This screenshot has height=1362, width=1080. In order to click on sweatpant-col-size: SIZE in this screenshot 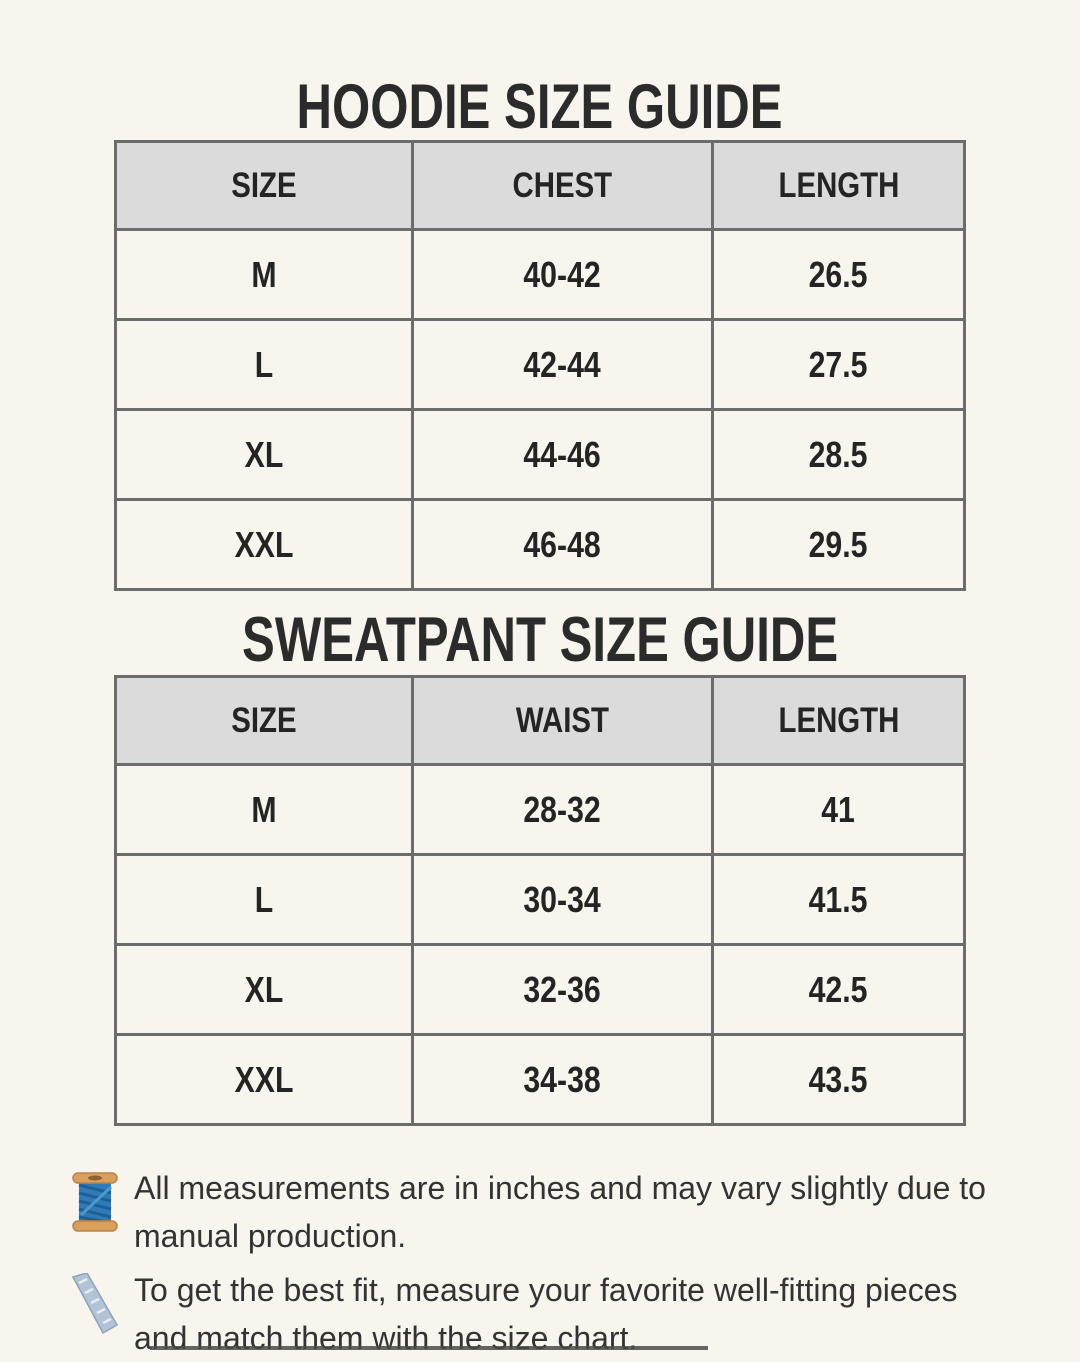, I will do `click(264, 720)`.